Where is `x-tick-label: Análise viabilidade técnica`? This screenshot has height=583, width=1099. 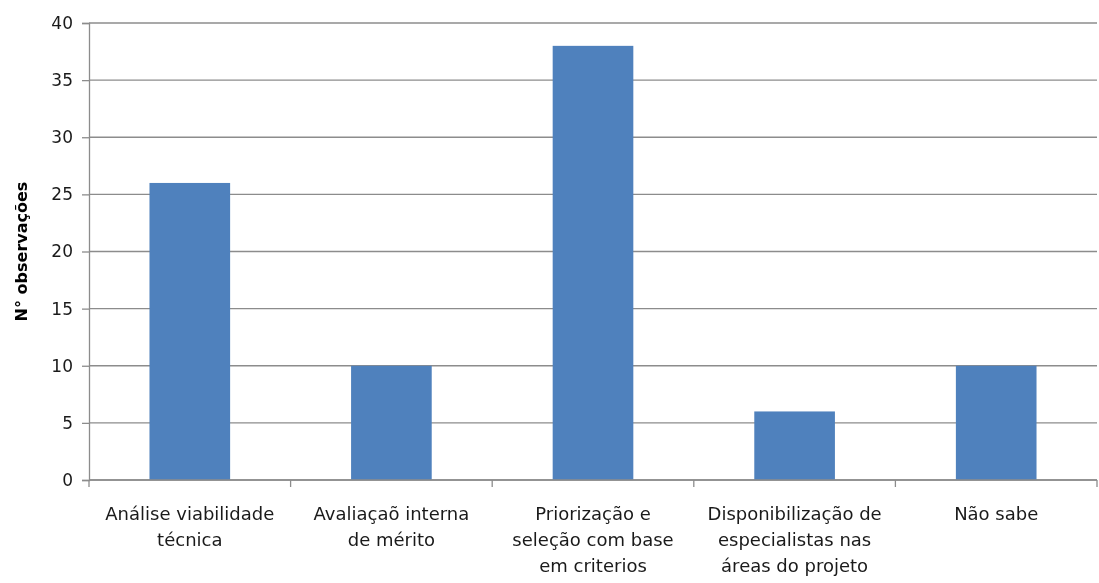 x-tick-label: Análise viabilidade técnica is located at coordinates (190, 526).